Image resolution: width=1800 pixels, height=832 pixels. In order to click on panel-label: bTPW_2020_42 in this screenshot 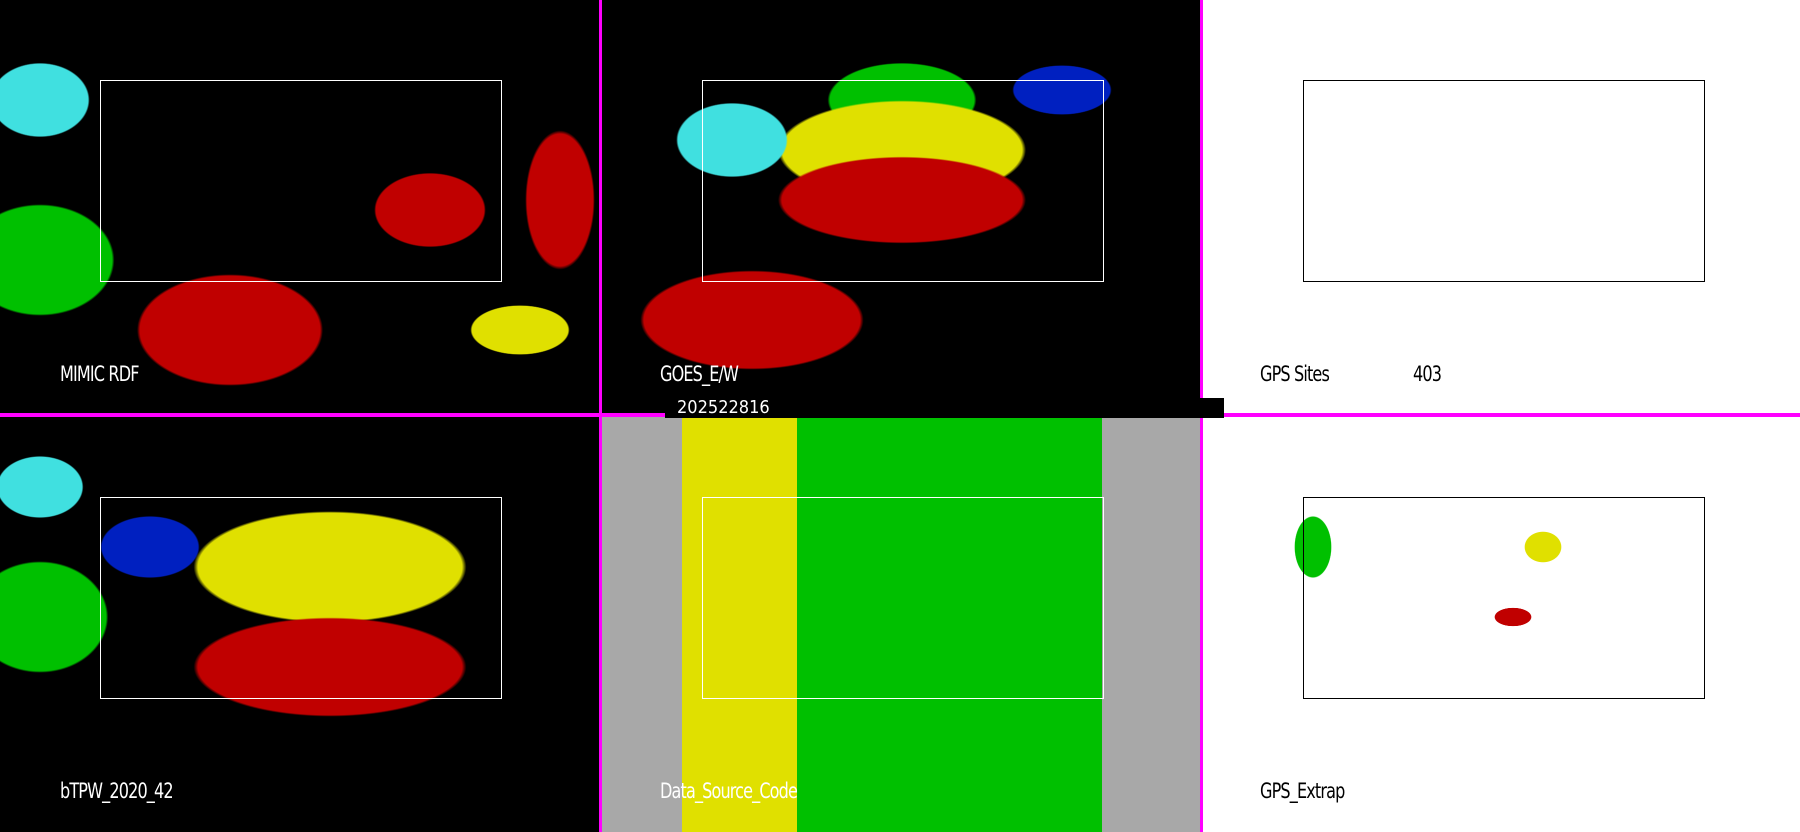, I will do `click(117, 791)`.